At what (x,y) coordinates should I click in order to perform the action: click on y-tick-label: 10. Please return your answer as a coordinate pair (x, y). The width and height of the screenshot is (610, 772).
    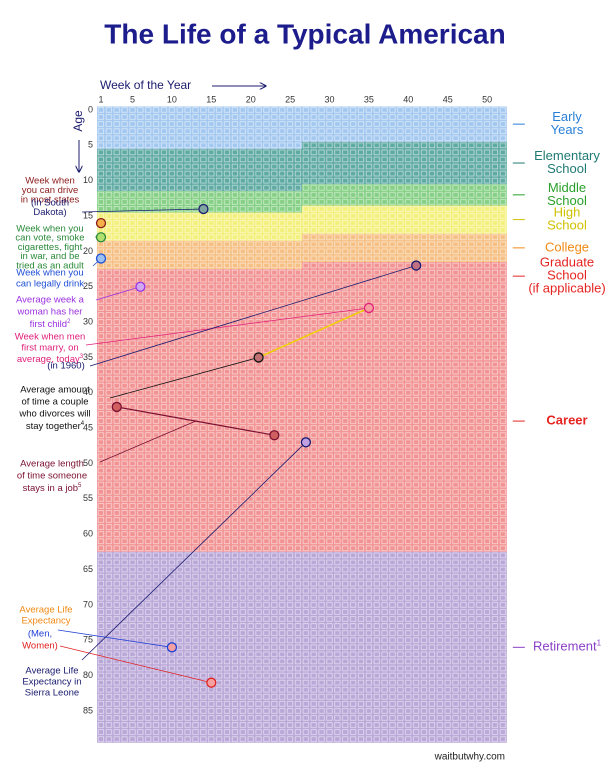
    Looking at the image, I should click on (88, 180).